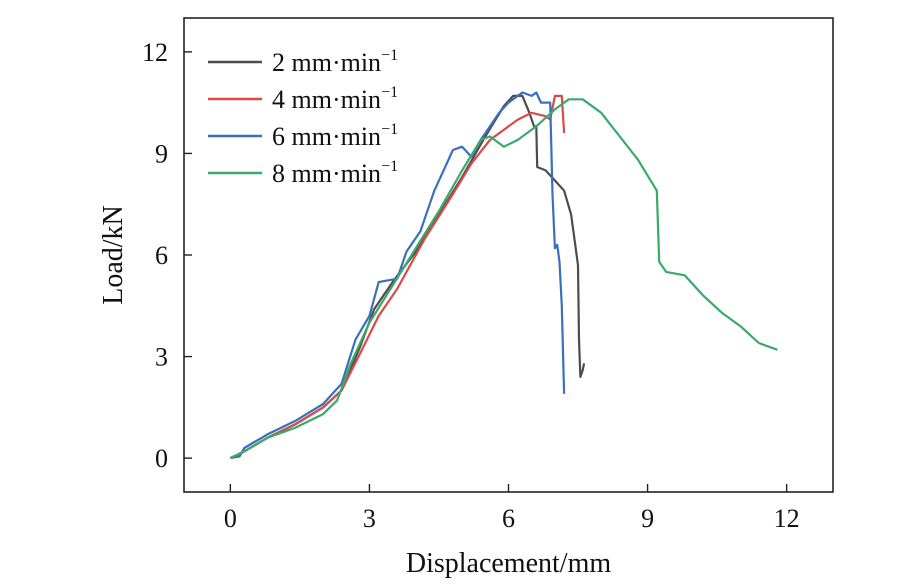  I want to click on x-tick-label: 3, so click(369, 518).